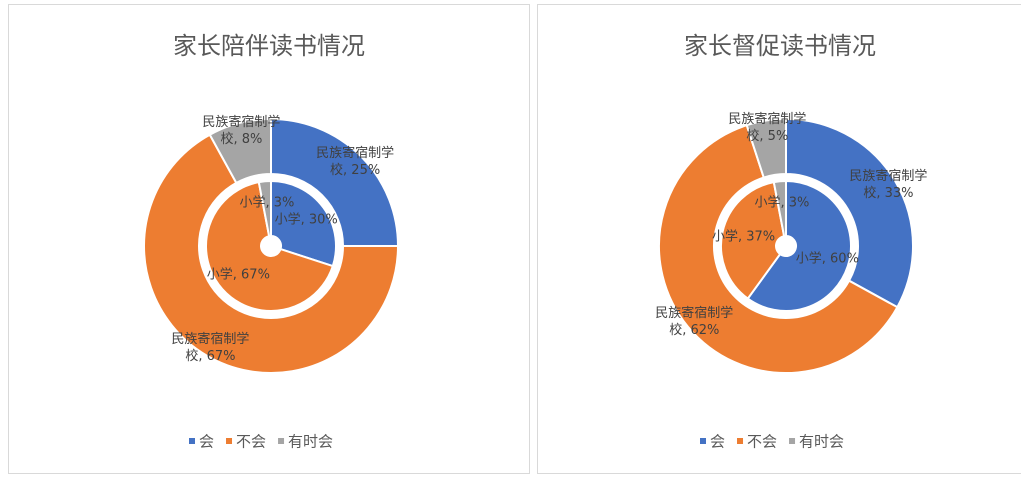 The height and width of the screenshot is (477, 1021). I want to click on data-label: 民族寄宿制学校, 62%, so click(694, 321).